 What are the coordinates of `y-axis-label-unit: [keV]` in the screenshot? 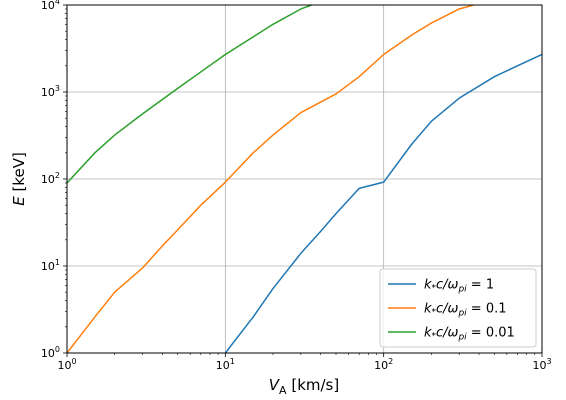 It's located at (19, 174).